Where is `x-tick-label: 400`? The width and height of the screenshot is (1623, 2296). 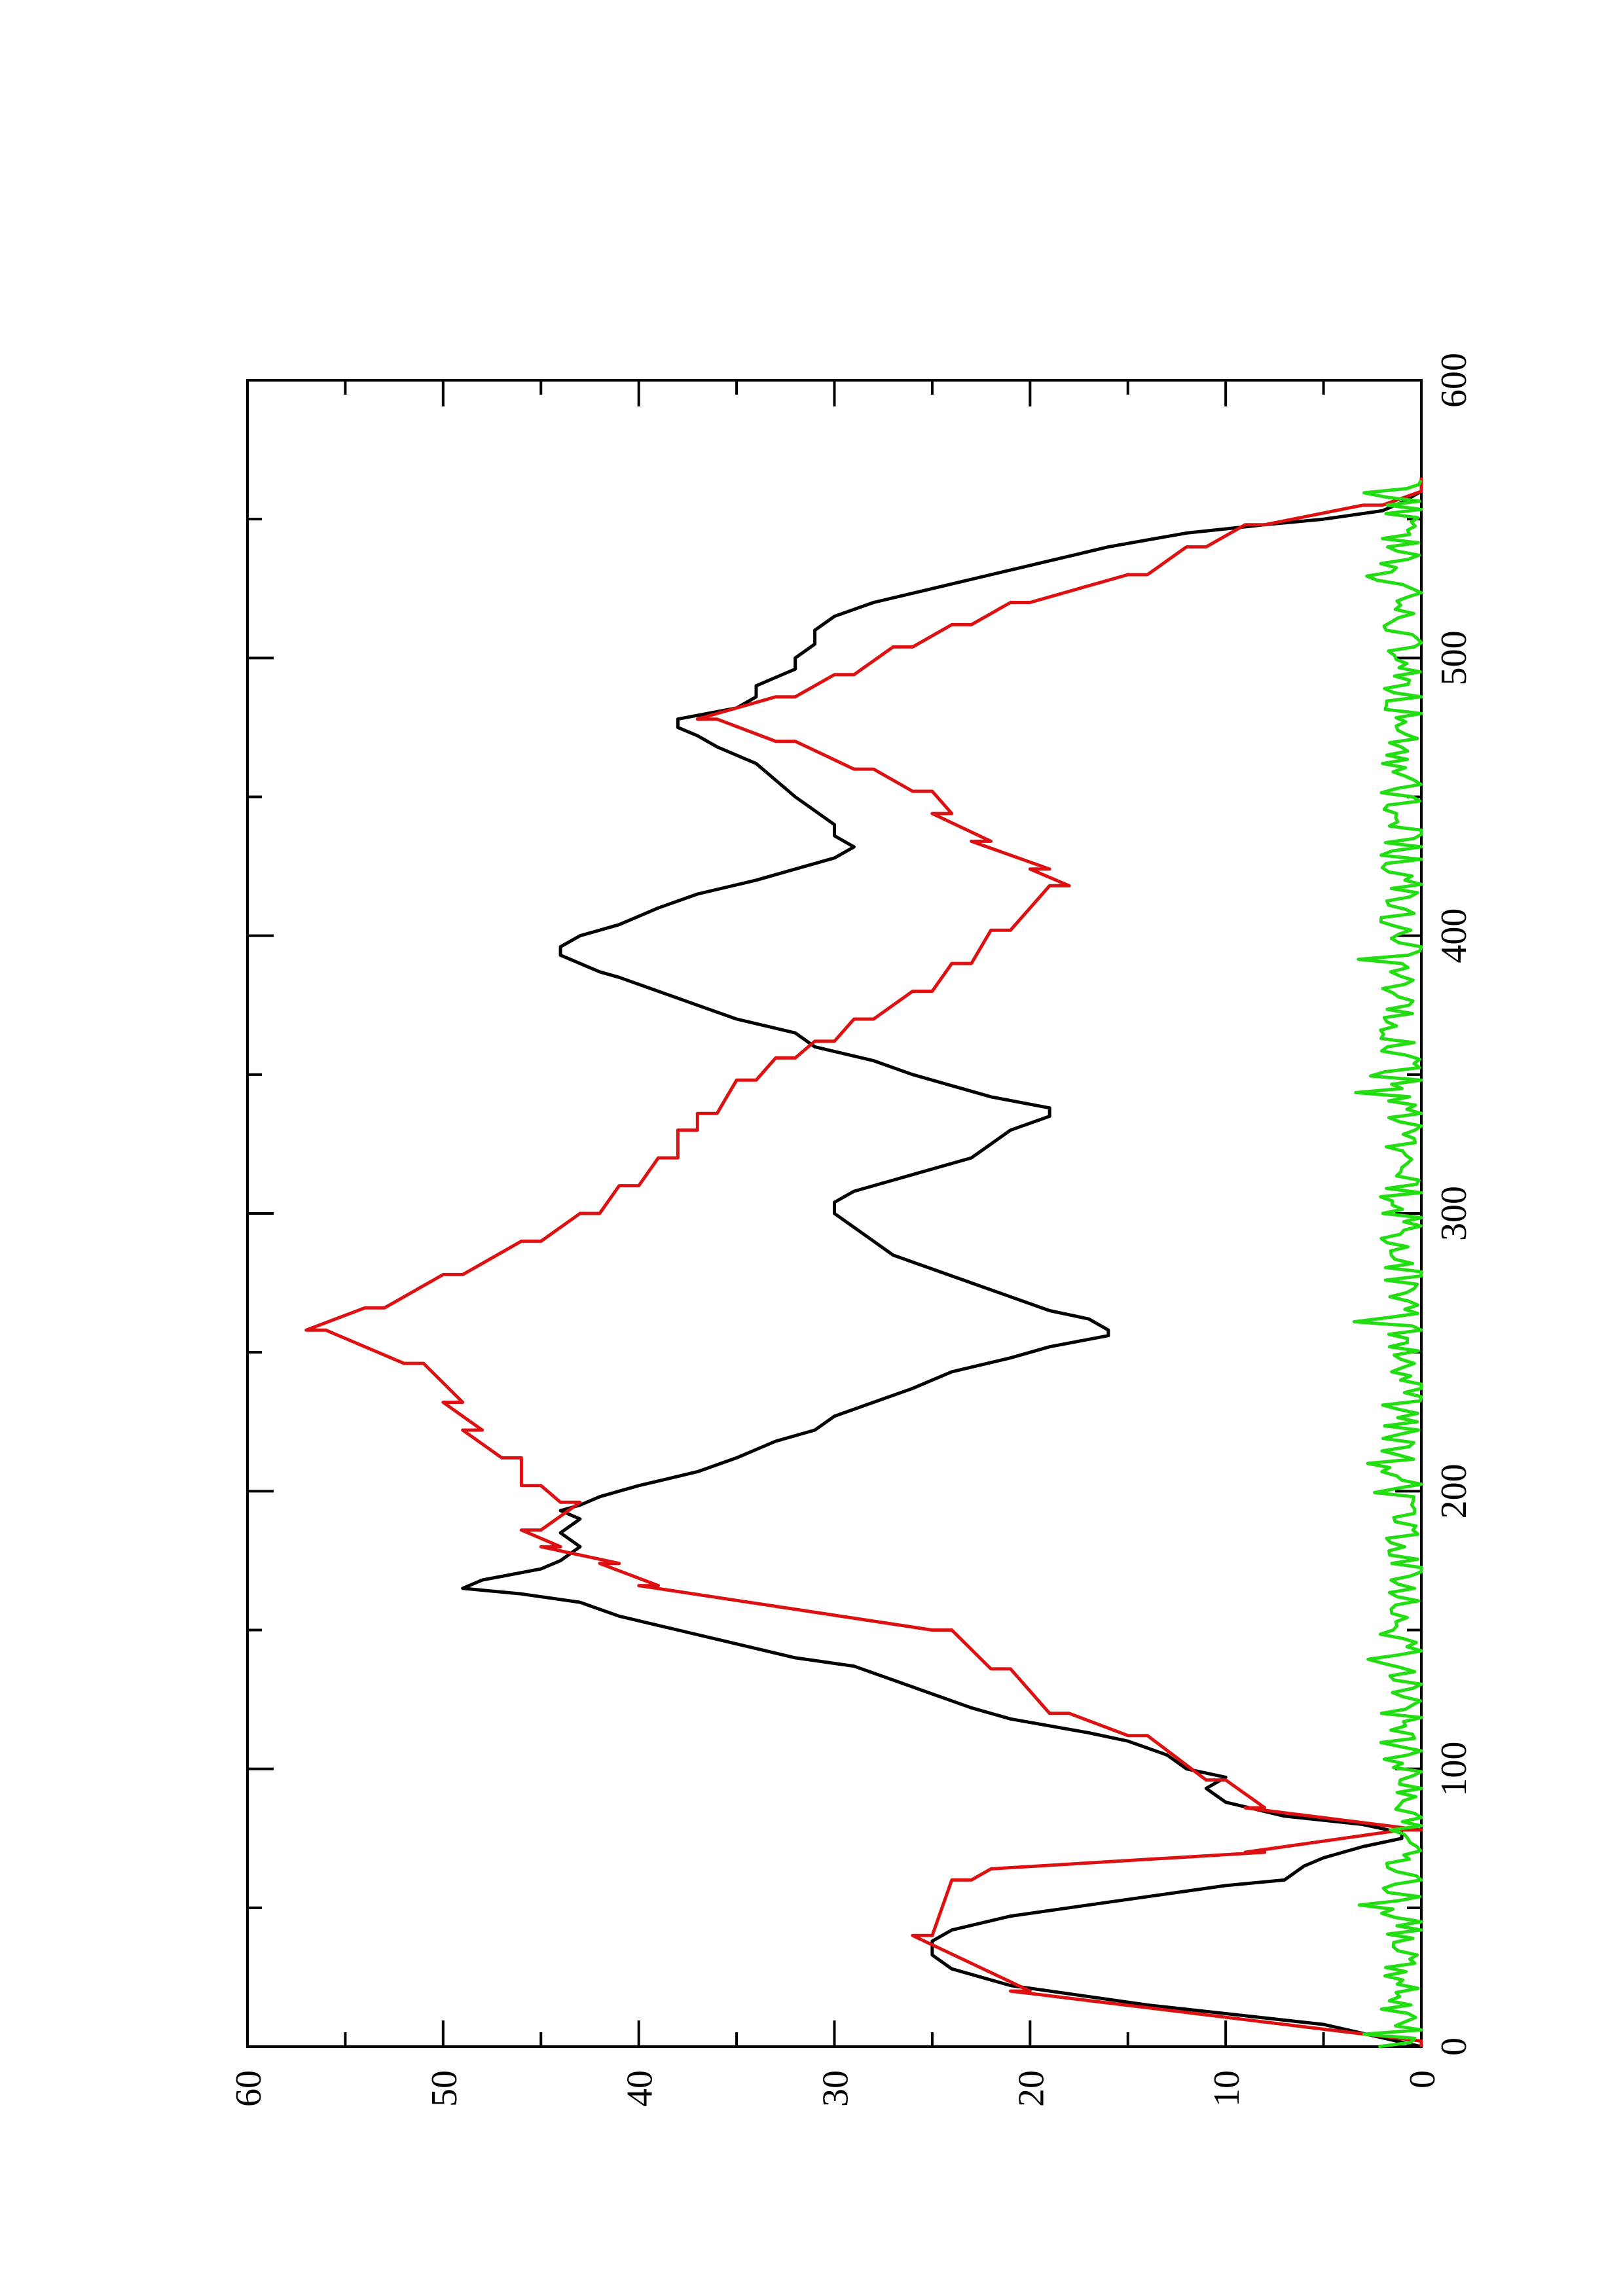 x-tick-label: 400 is located at coordinates (1454, 935).